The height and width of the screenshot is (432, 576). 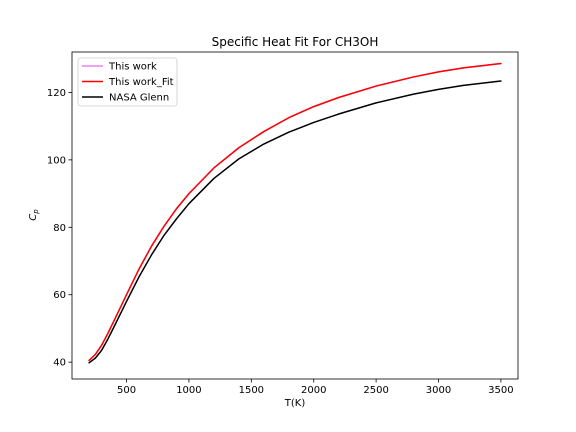 What do you see at coordinates (139, 98) in the screenshot?
I see `legend-label: NASA Glenn` at bounding box center [139, 98].